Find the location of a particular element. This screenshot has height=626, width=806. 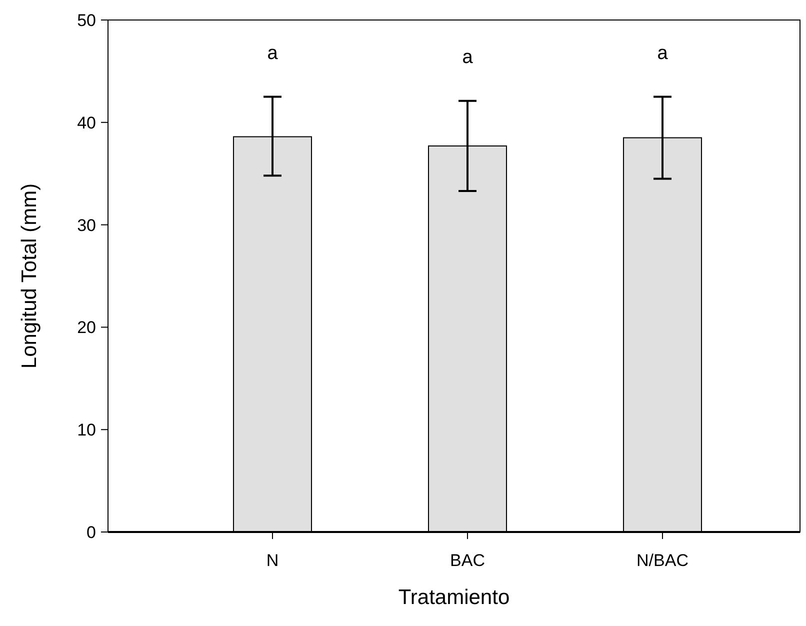

x-tick-label: BAC is located at coordinates (467, 560).